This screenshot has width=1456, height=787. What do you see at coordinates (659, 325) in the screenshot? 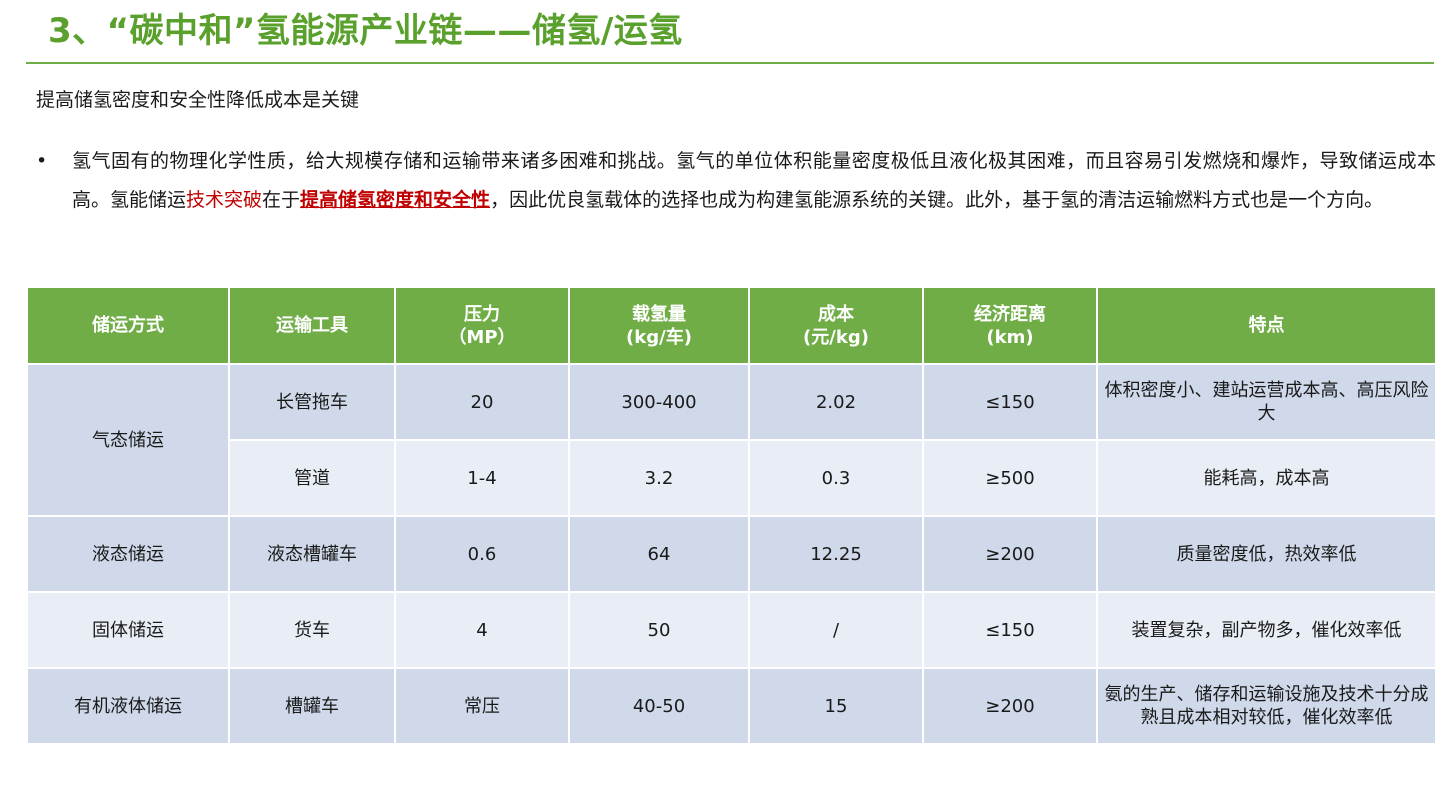
I see `header-capacity: 载氢量 (kg/车)` at bounding box center [659, 325].